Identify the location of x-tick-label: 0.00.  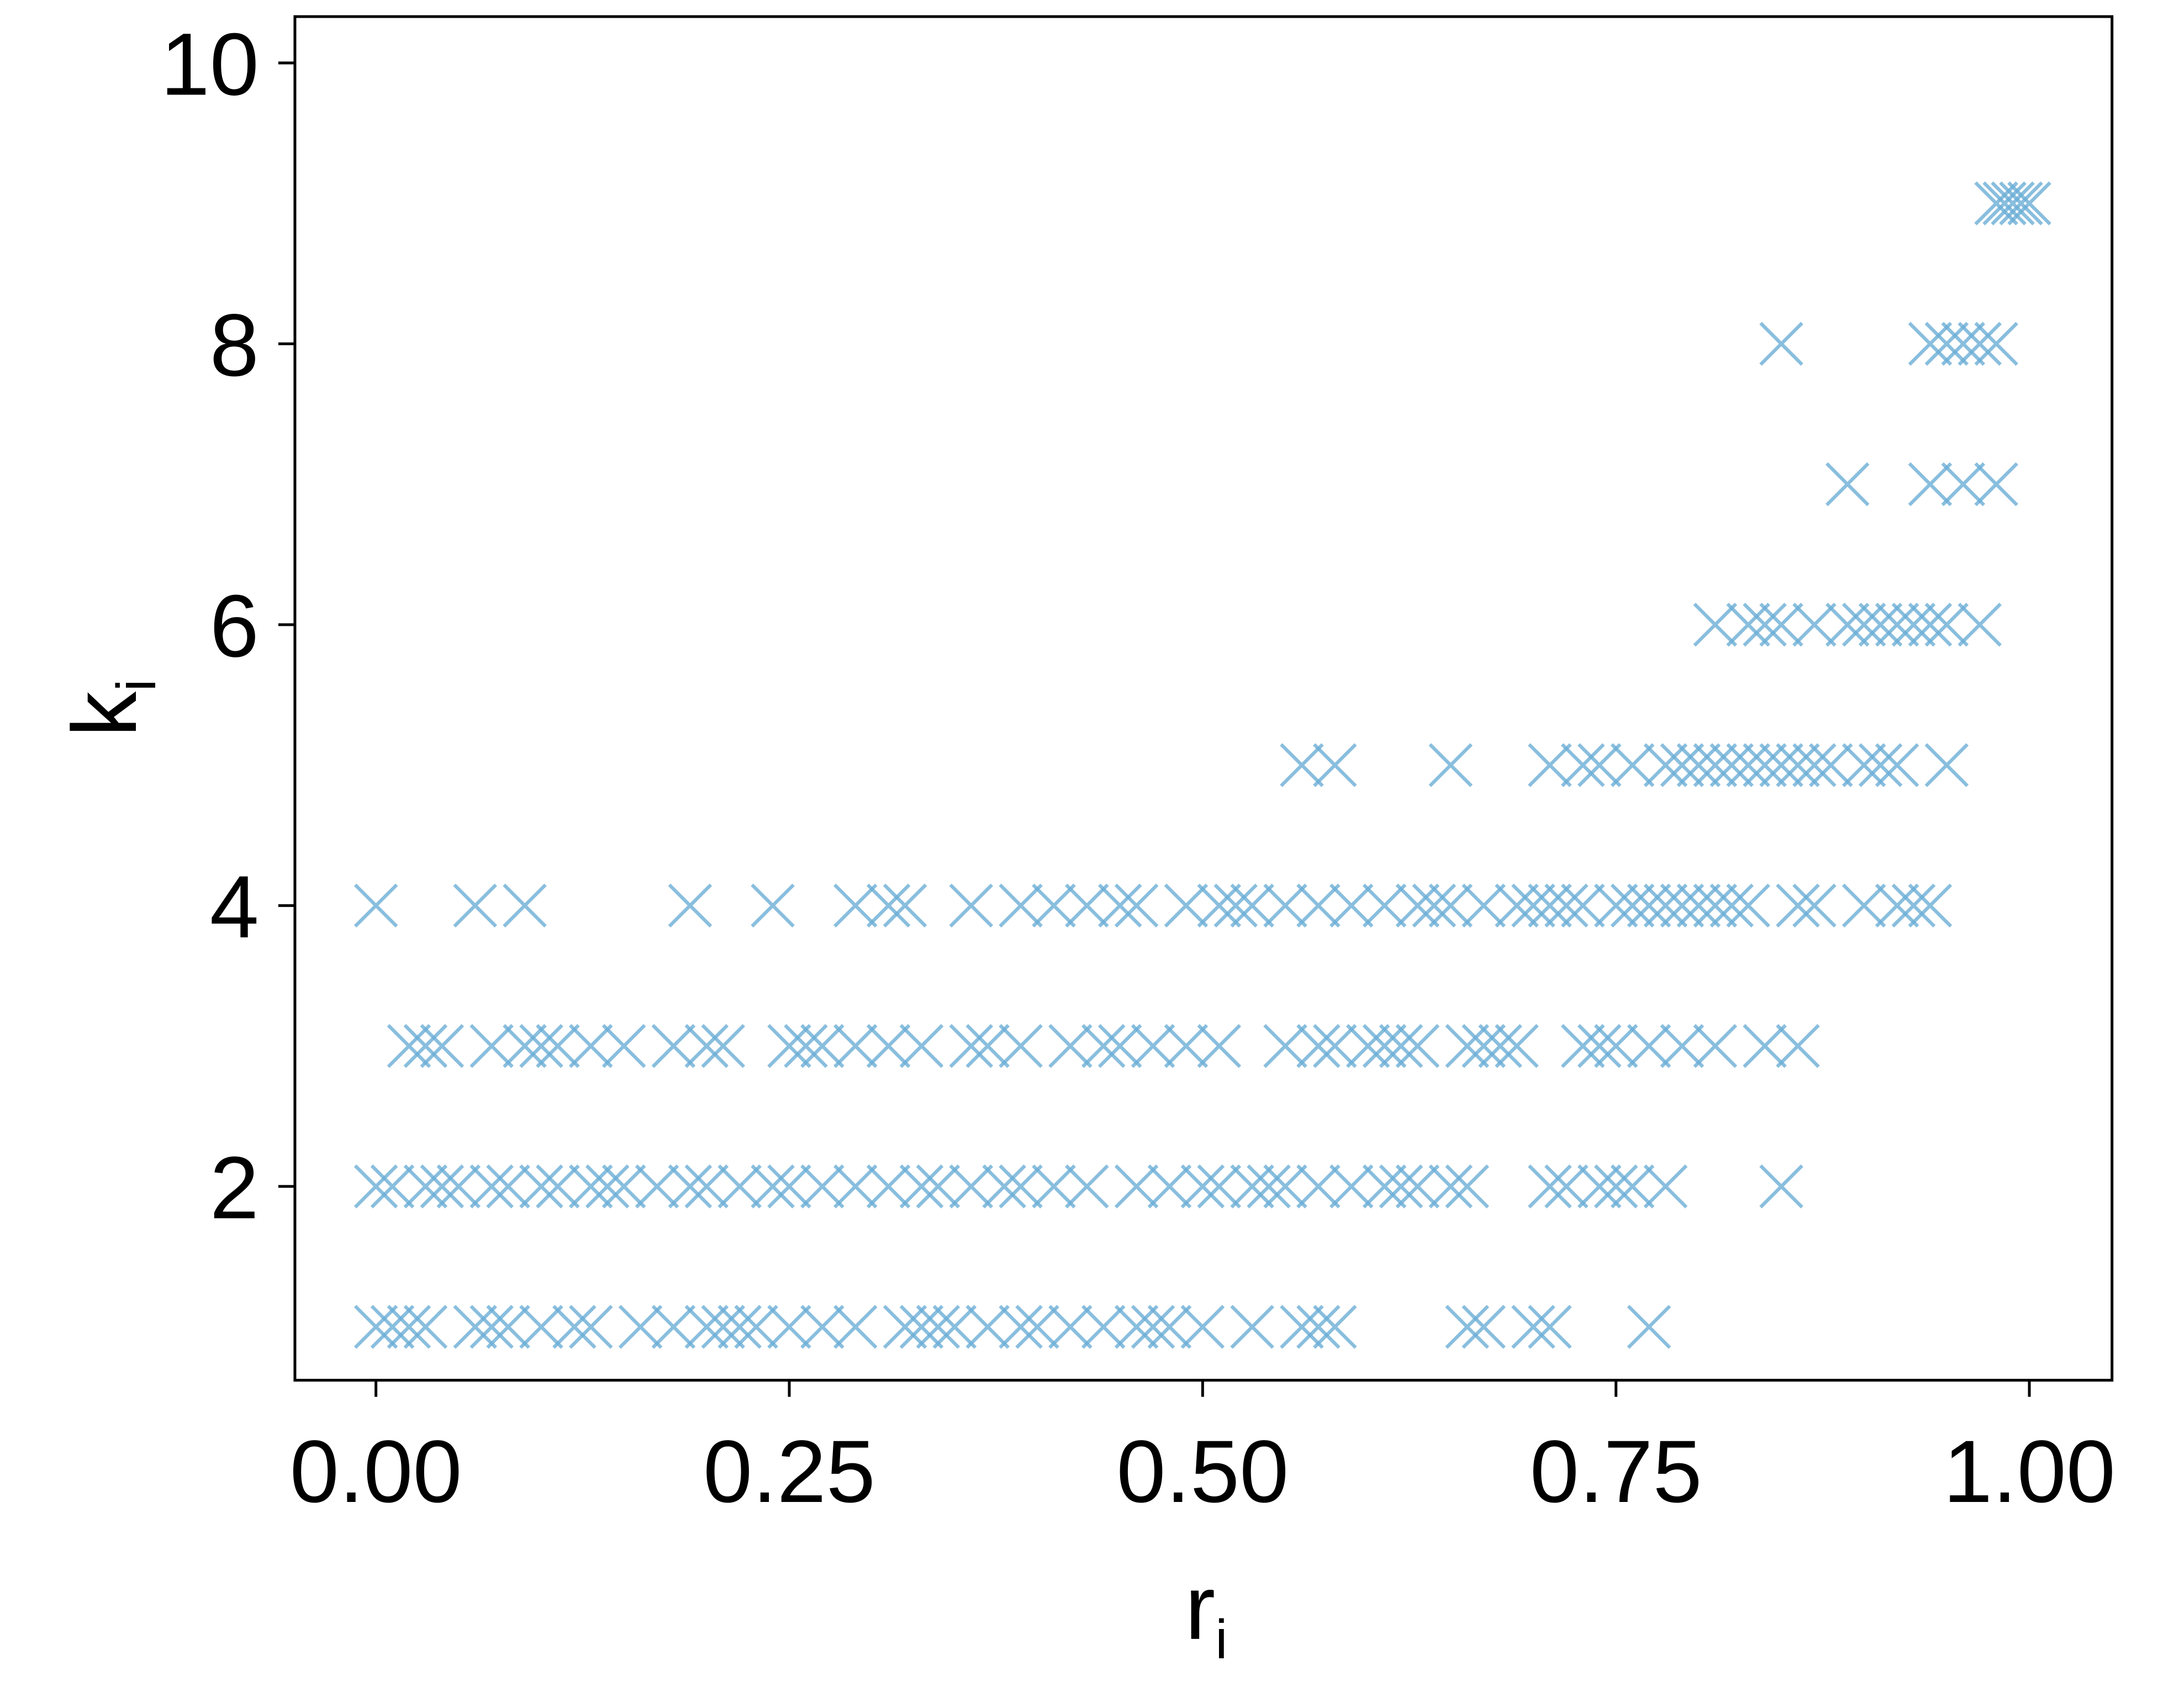
(376, 1471).